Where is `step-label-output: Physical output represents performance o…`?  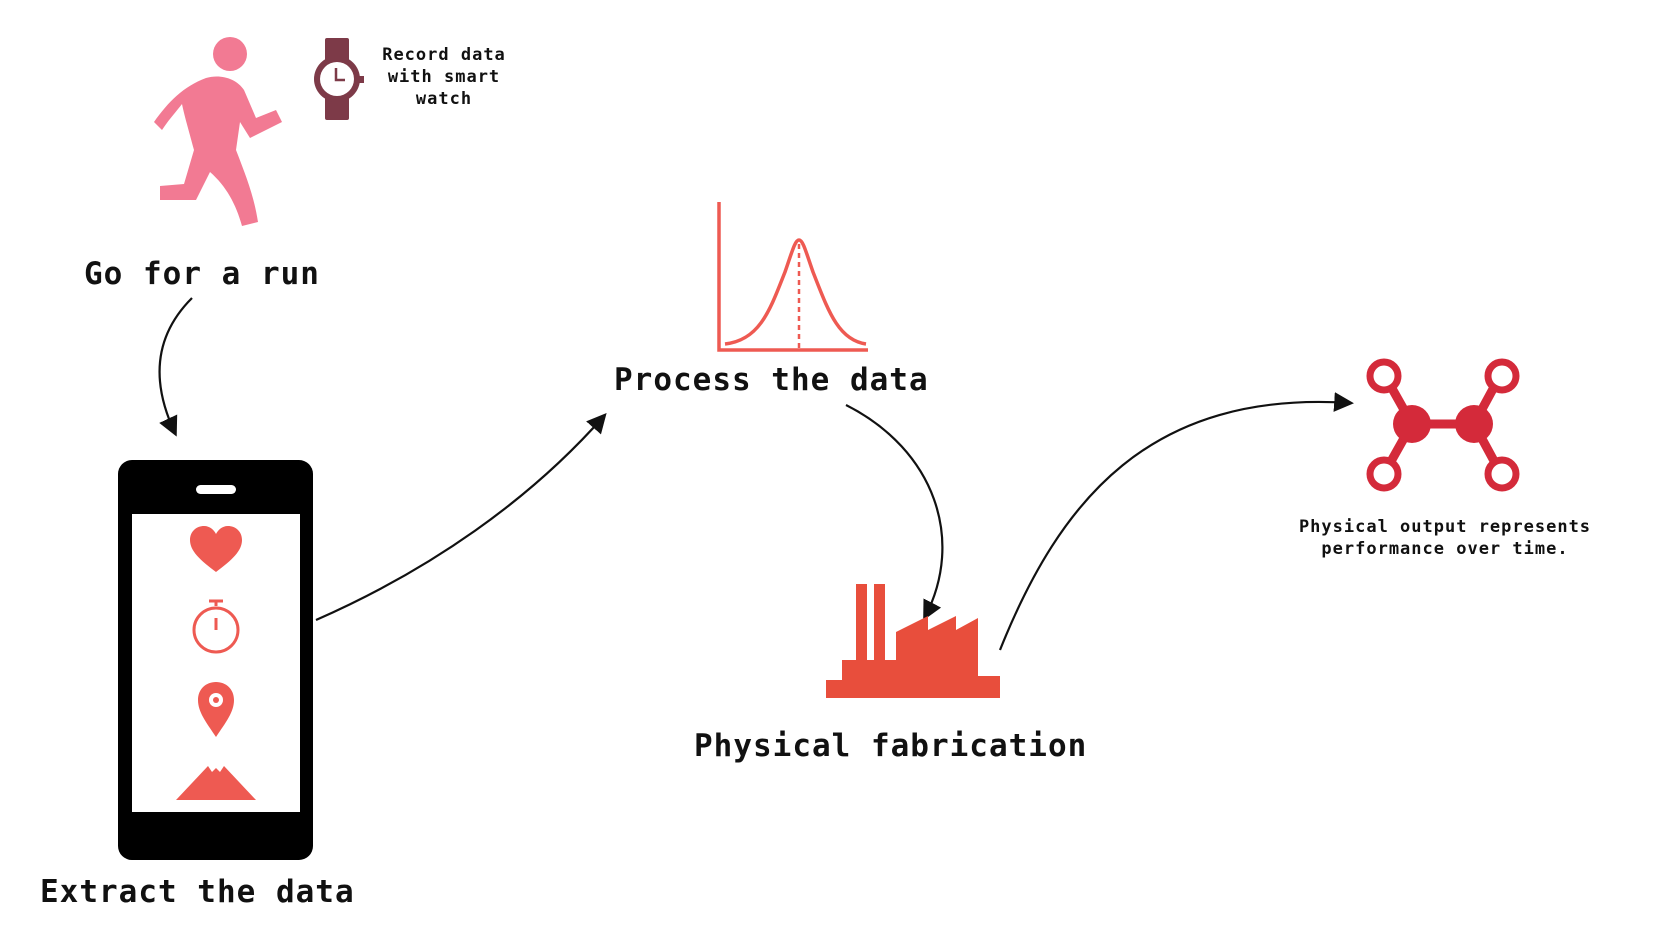 step-label-output: Physical output represents performance o… is located at coordinates (1445, 538).